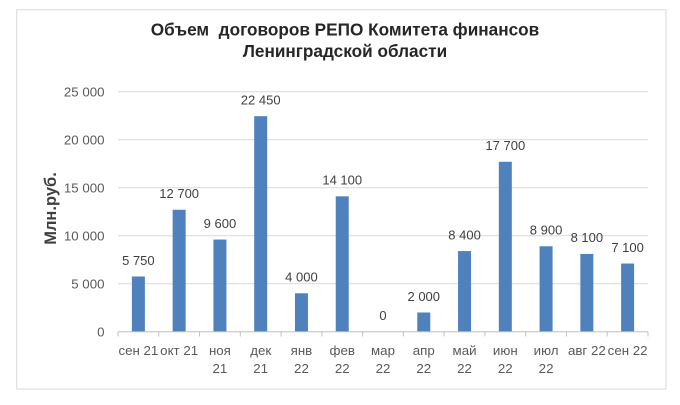 The image size is (680, 405). Describe the element at coordinates (628, 350) in the screenshot. I see `svg-text: сен 22` at that location.